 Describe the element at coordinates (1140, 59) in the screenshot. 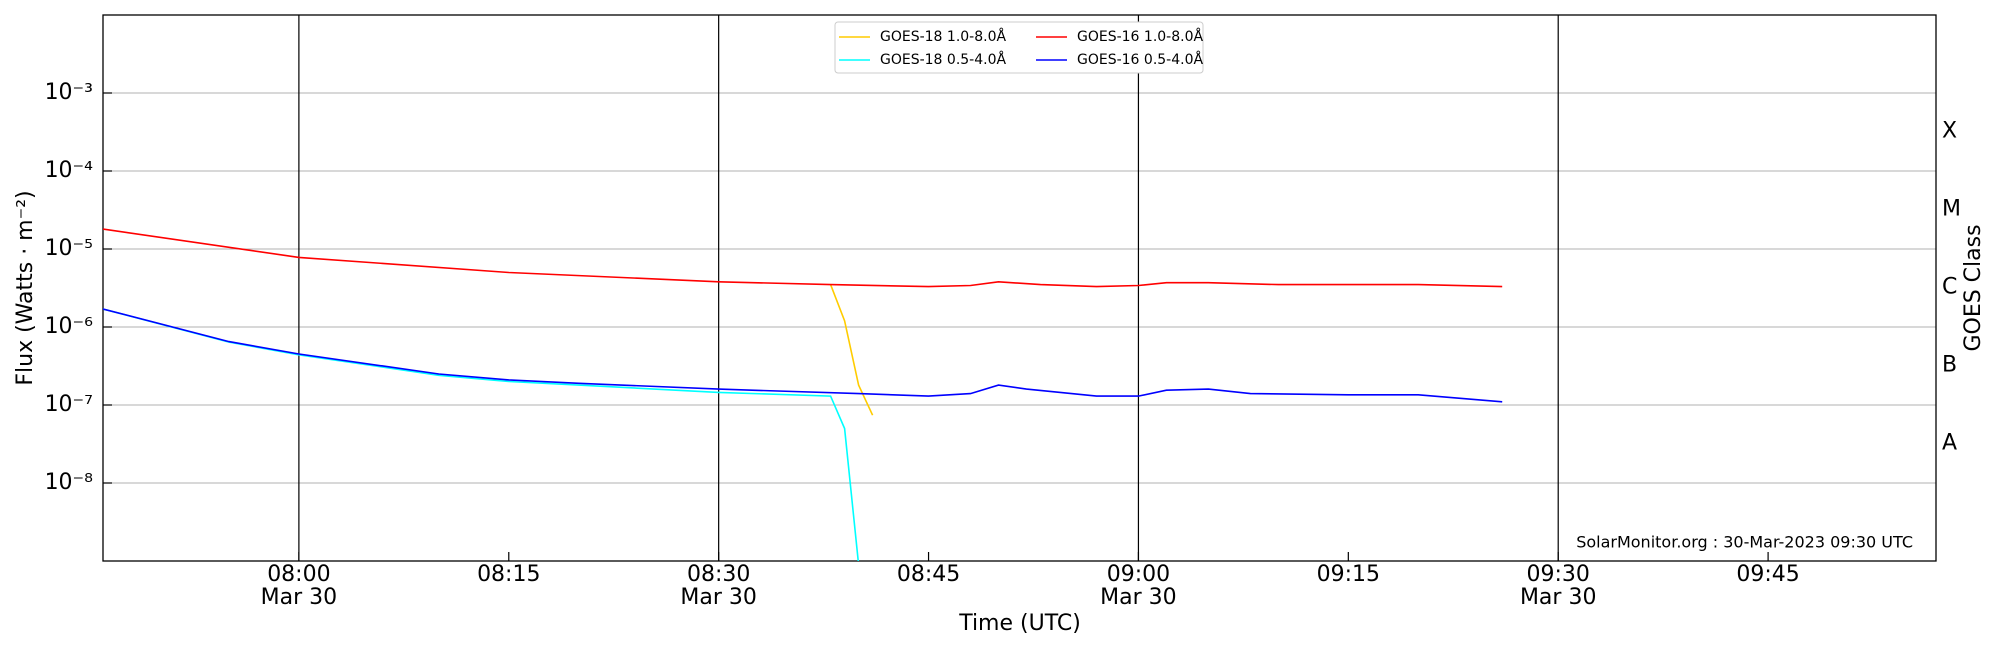

I see `legend-label: GOES-16 0.5-4.0Å` at that location.